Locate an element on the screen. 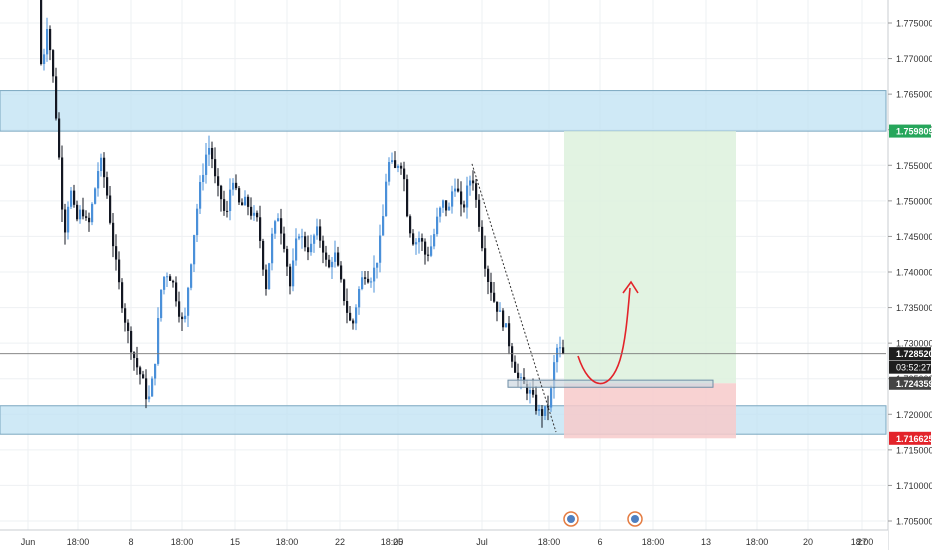 Image resolution: width=932 pixels, height=555 pixels. price-label: 1.759809 is located at coordinates (914, 132).